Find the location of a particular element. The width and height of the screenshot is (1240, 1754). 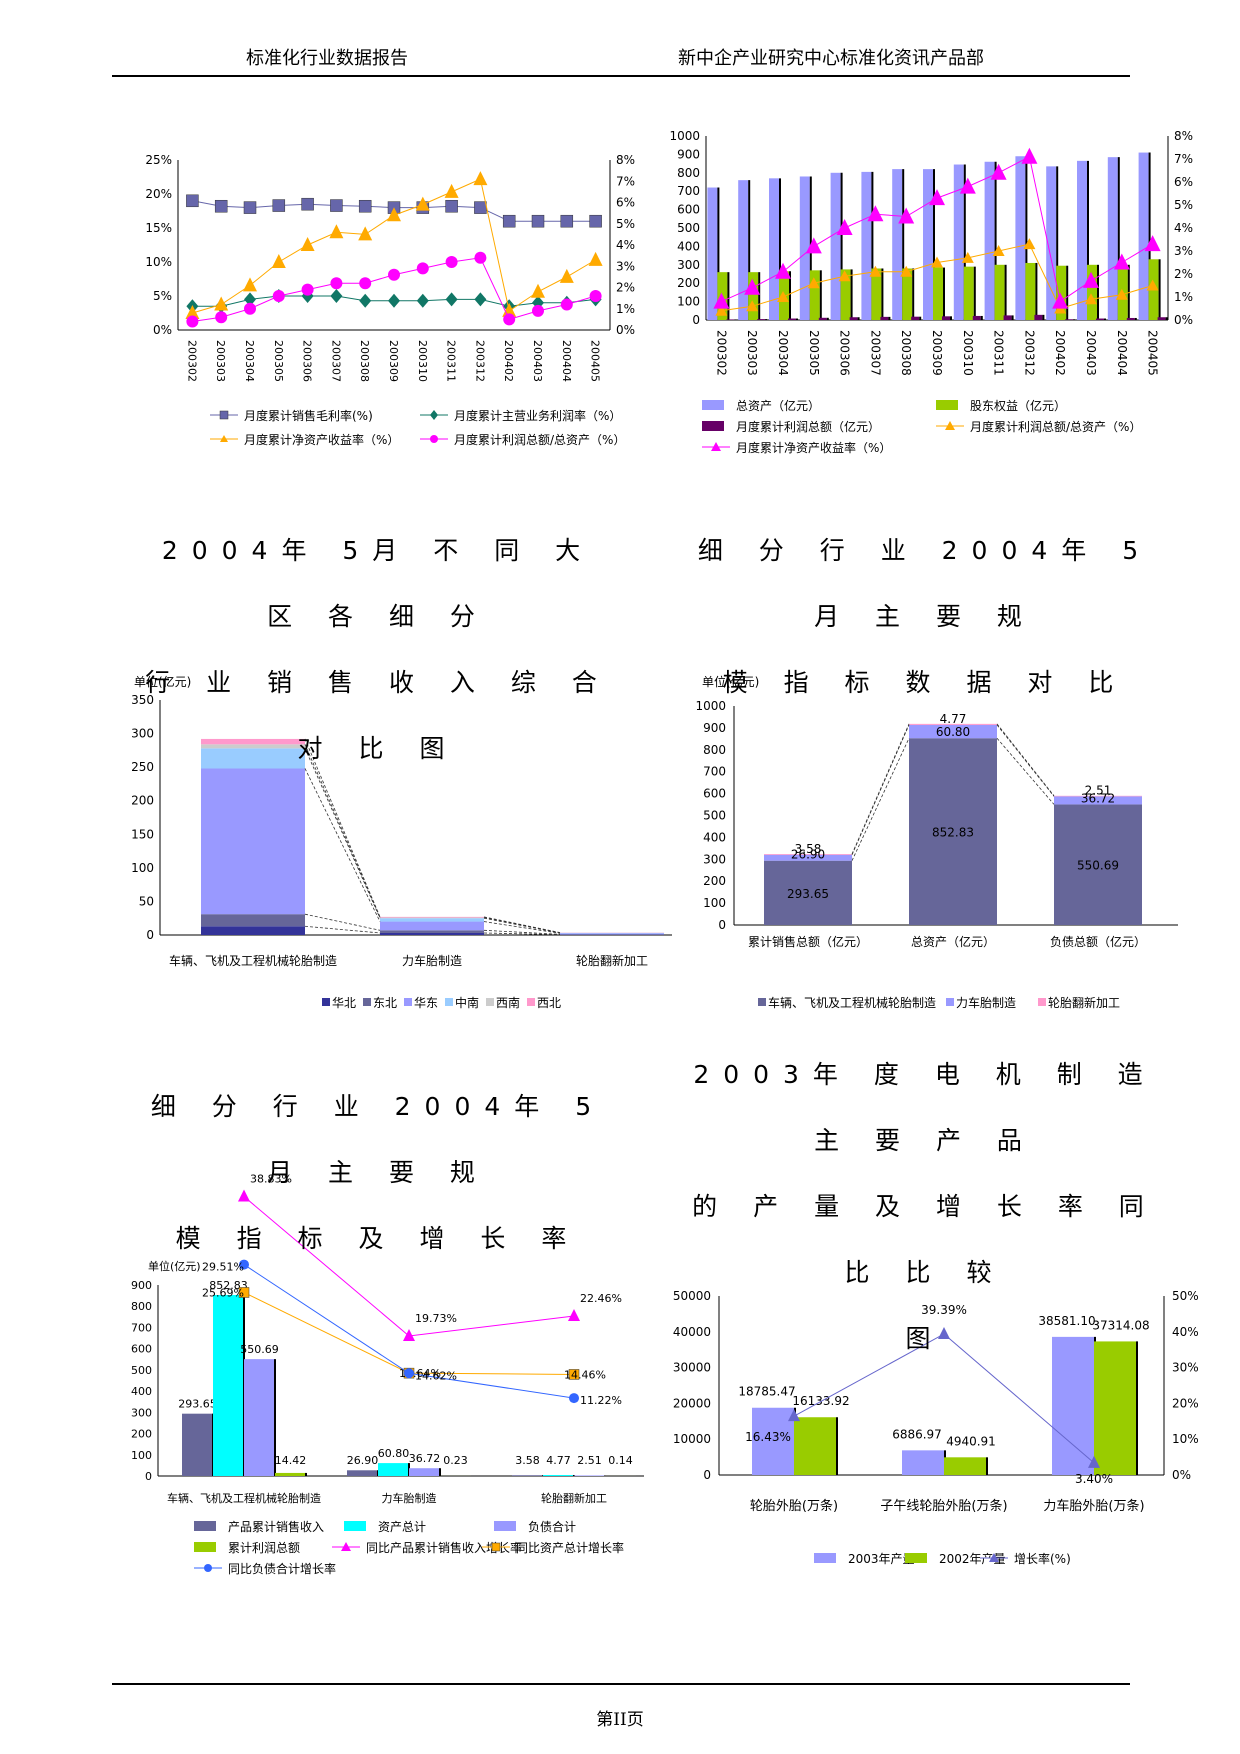

c5-label-3-2: 0.14 is located at coordinates (620, 1460).